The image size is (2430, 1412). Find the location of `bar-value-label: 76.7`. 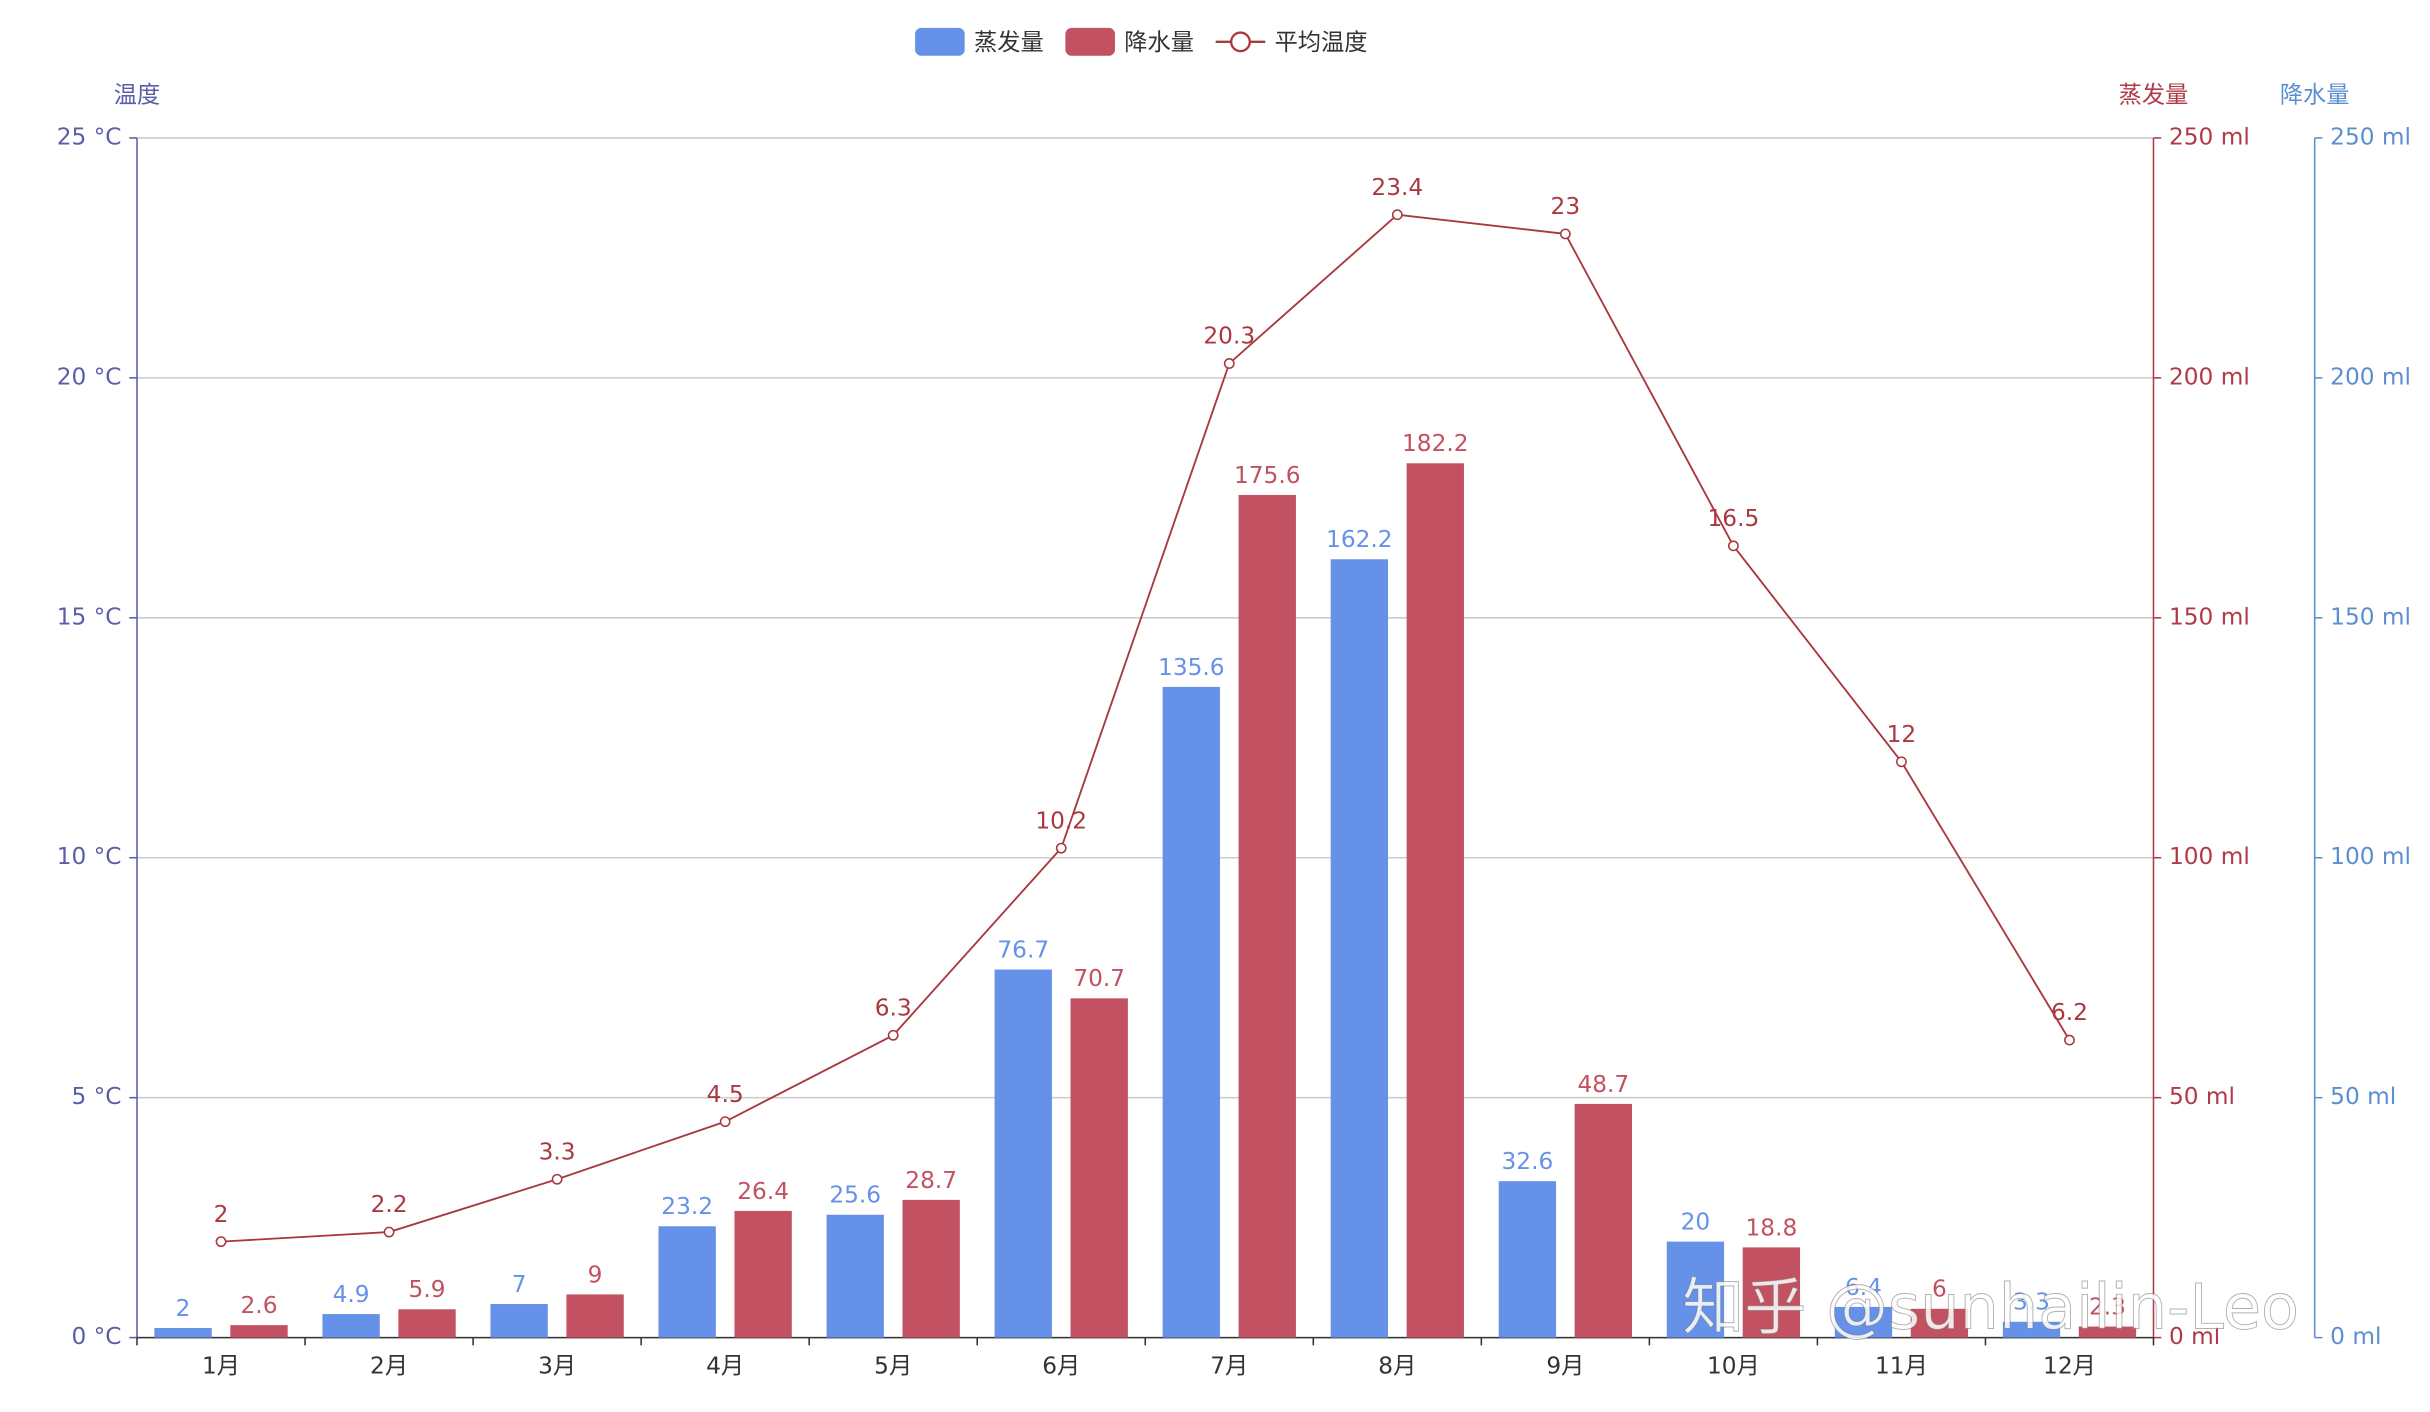

bar-value-label: 76.7 is located at coordinates (1023, 949).